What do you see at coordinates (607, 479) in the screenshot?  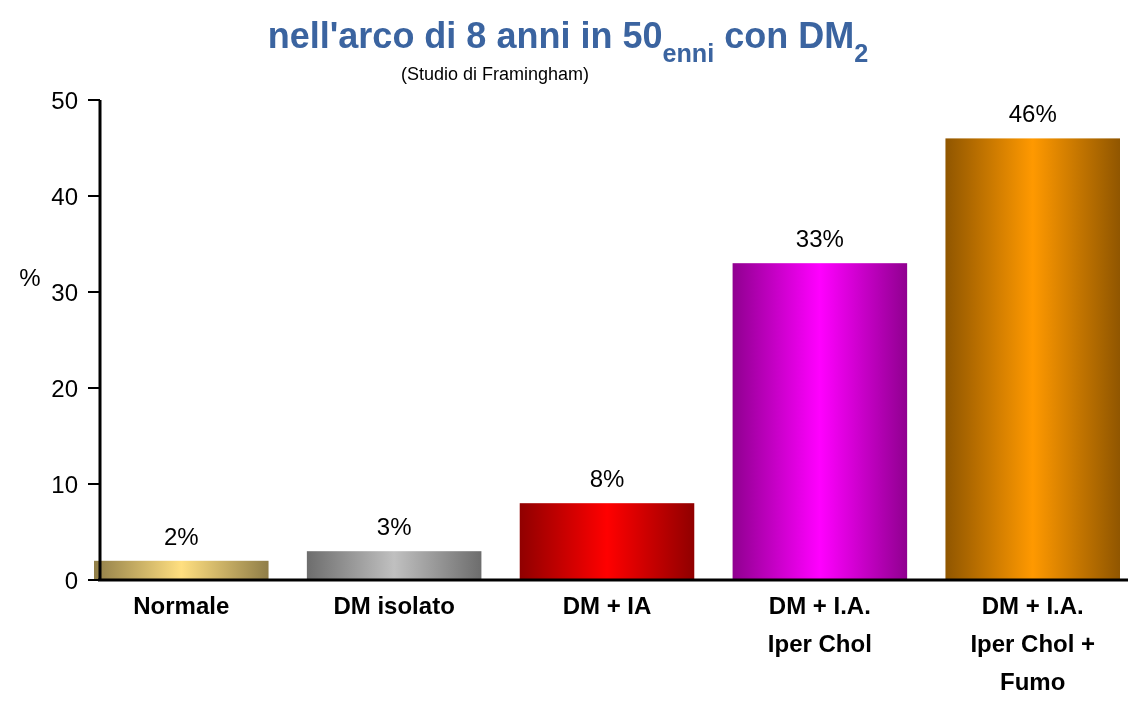 I see `data-label: 8%` at bounding box center [607, 479].